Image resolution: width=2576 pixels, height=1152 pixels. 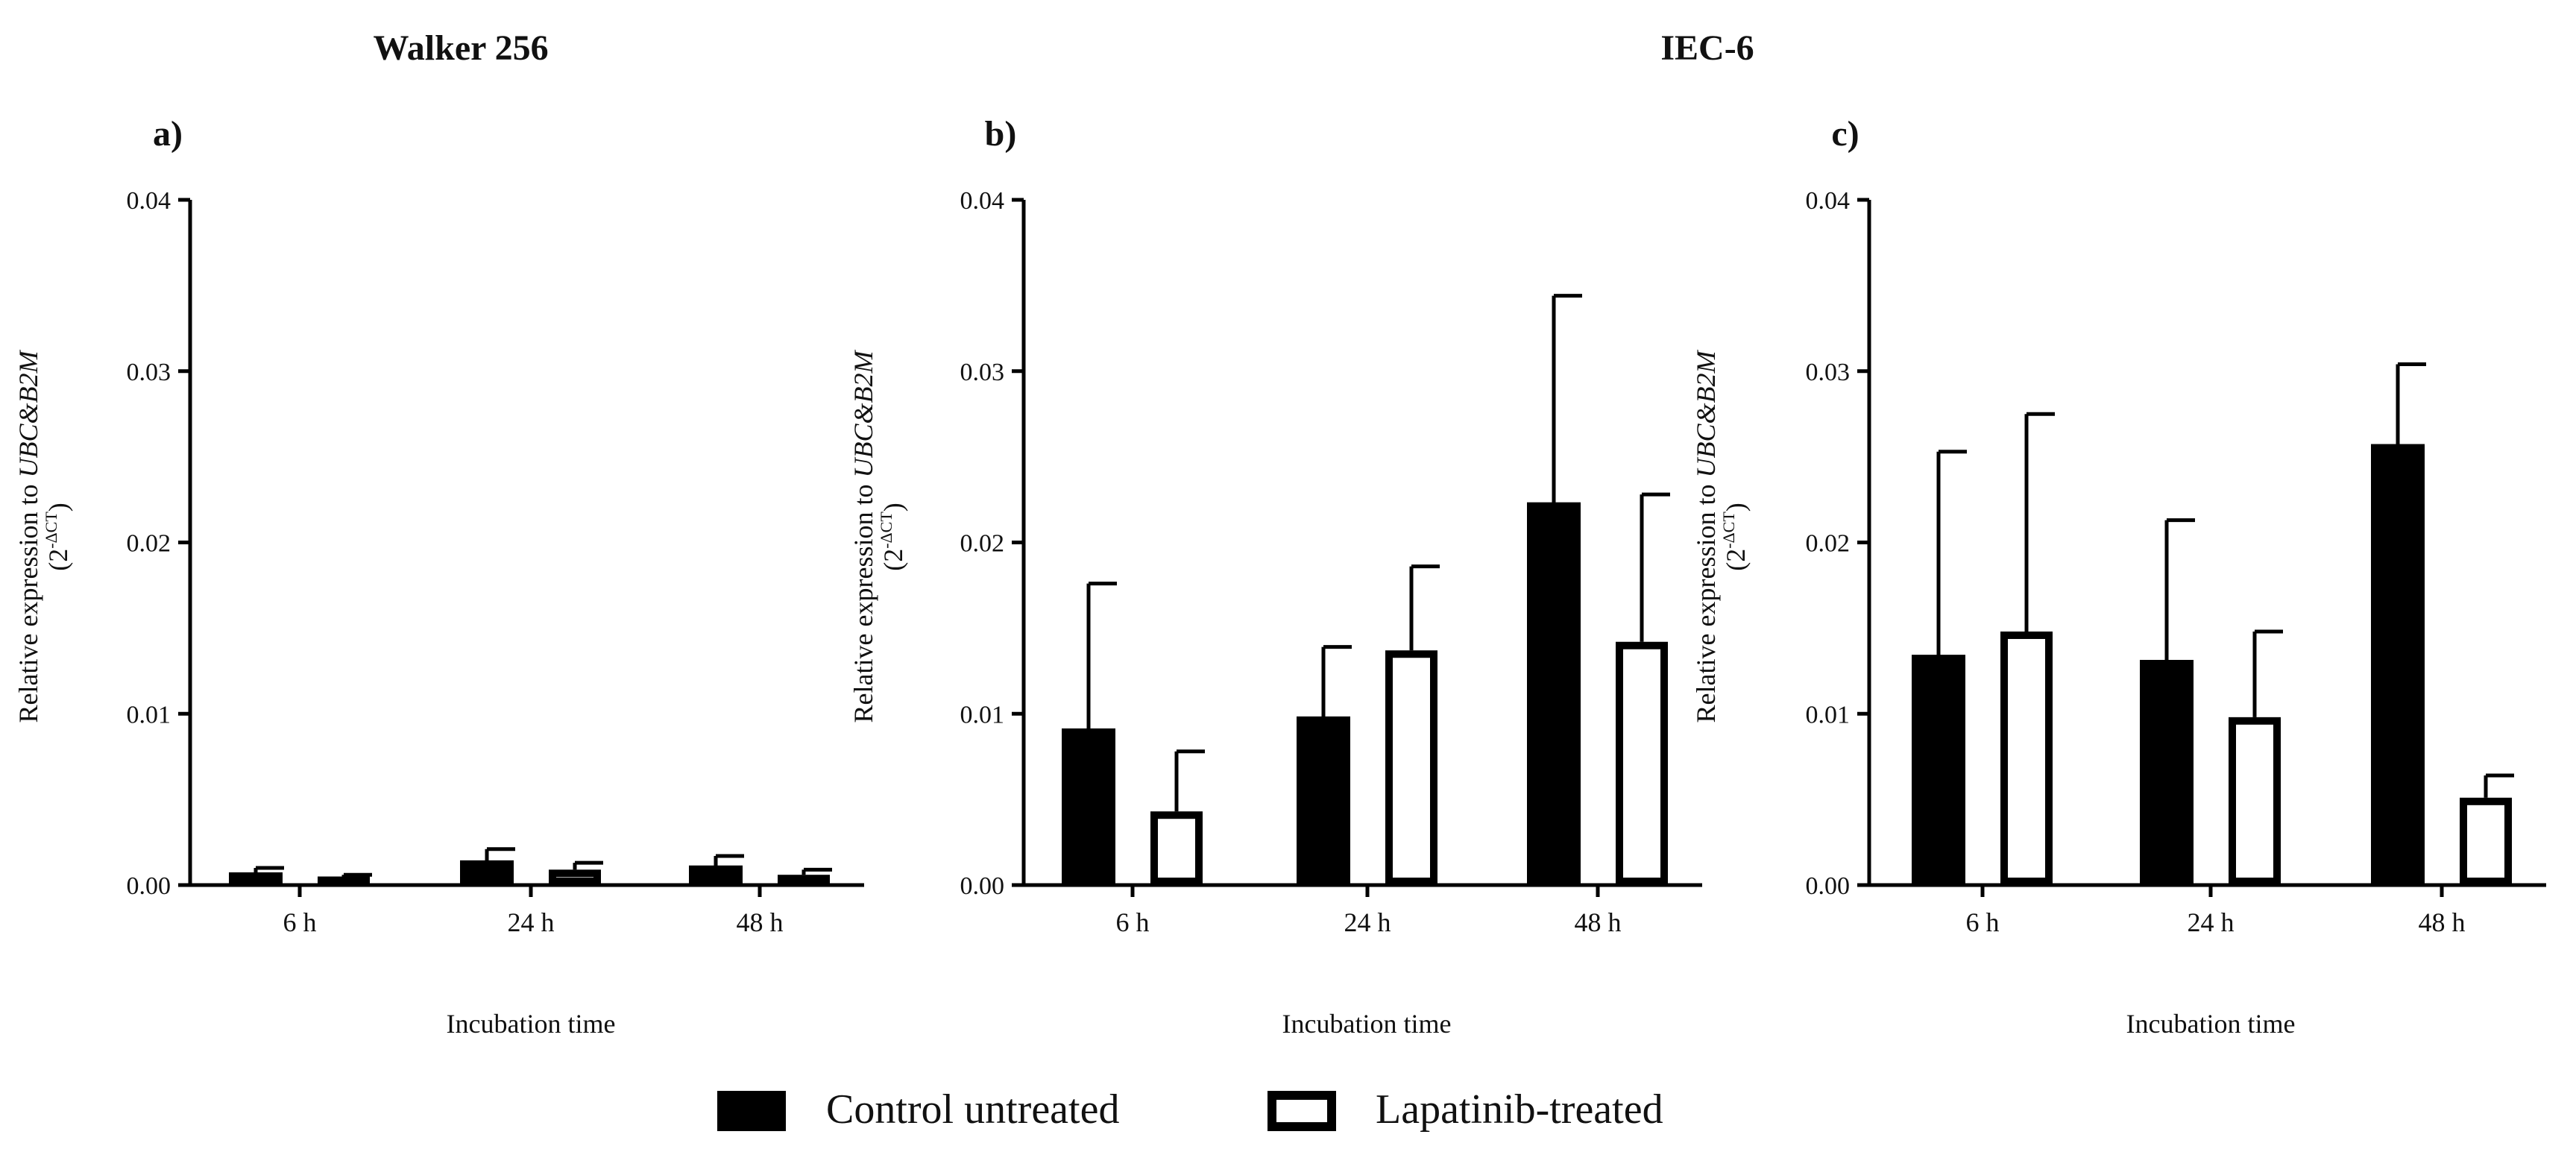 What do you see at coordinates (1707, 48) in the screenshot?
I see `header-iec6: IEC-6` at bounding box center [1707, 48].